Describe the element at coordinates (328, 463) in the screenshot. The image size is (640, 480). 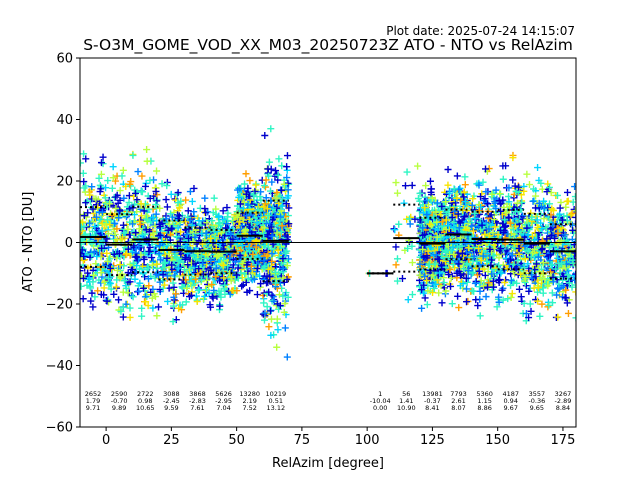
I see `x-axis-label: RelAzim [degree]` at that location.